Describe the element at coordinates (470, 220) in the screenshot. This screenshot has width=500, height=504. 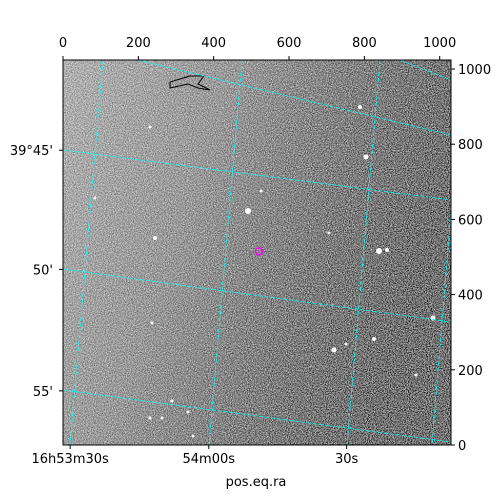
I see `right-tick-label: 600` at that location.